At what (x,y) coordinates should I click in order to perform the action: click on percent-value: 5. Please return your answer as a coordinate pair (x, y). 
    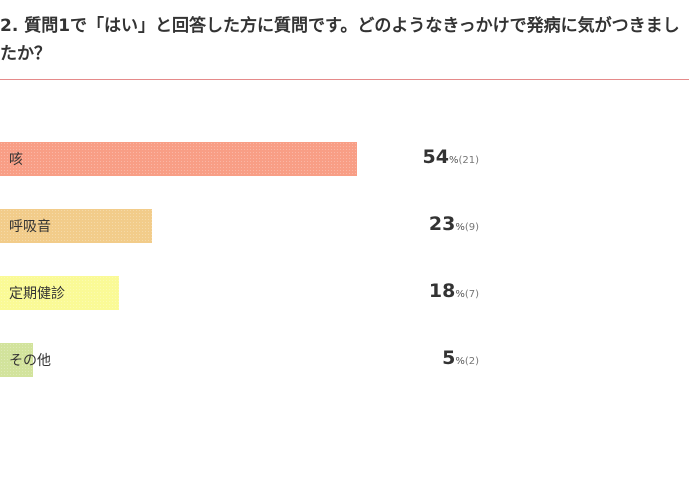
    Looking at the image, I should click on (449, 358).